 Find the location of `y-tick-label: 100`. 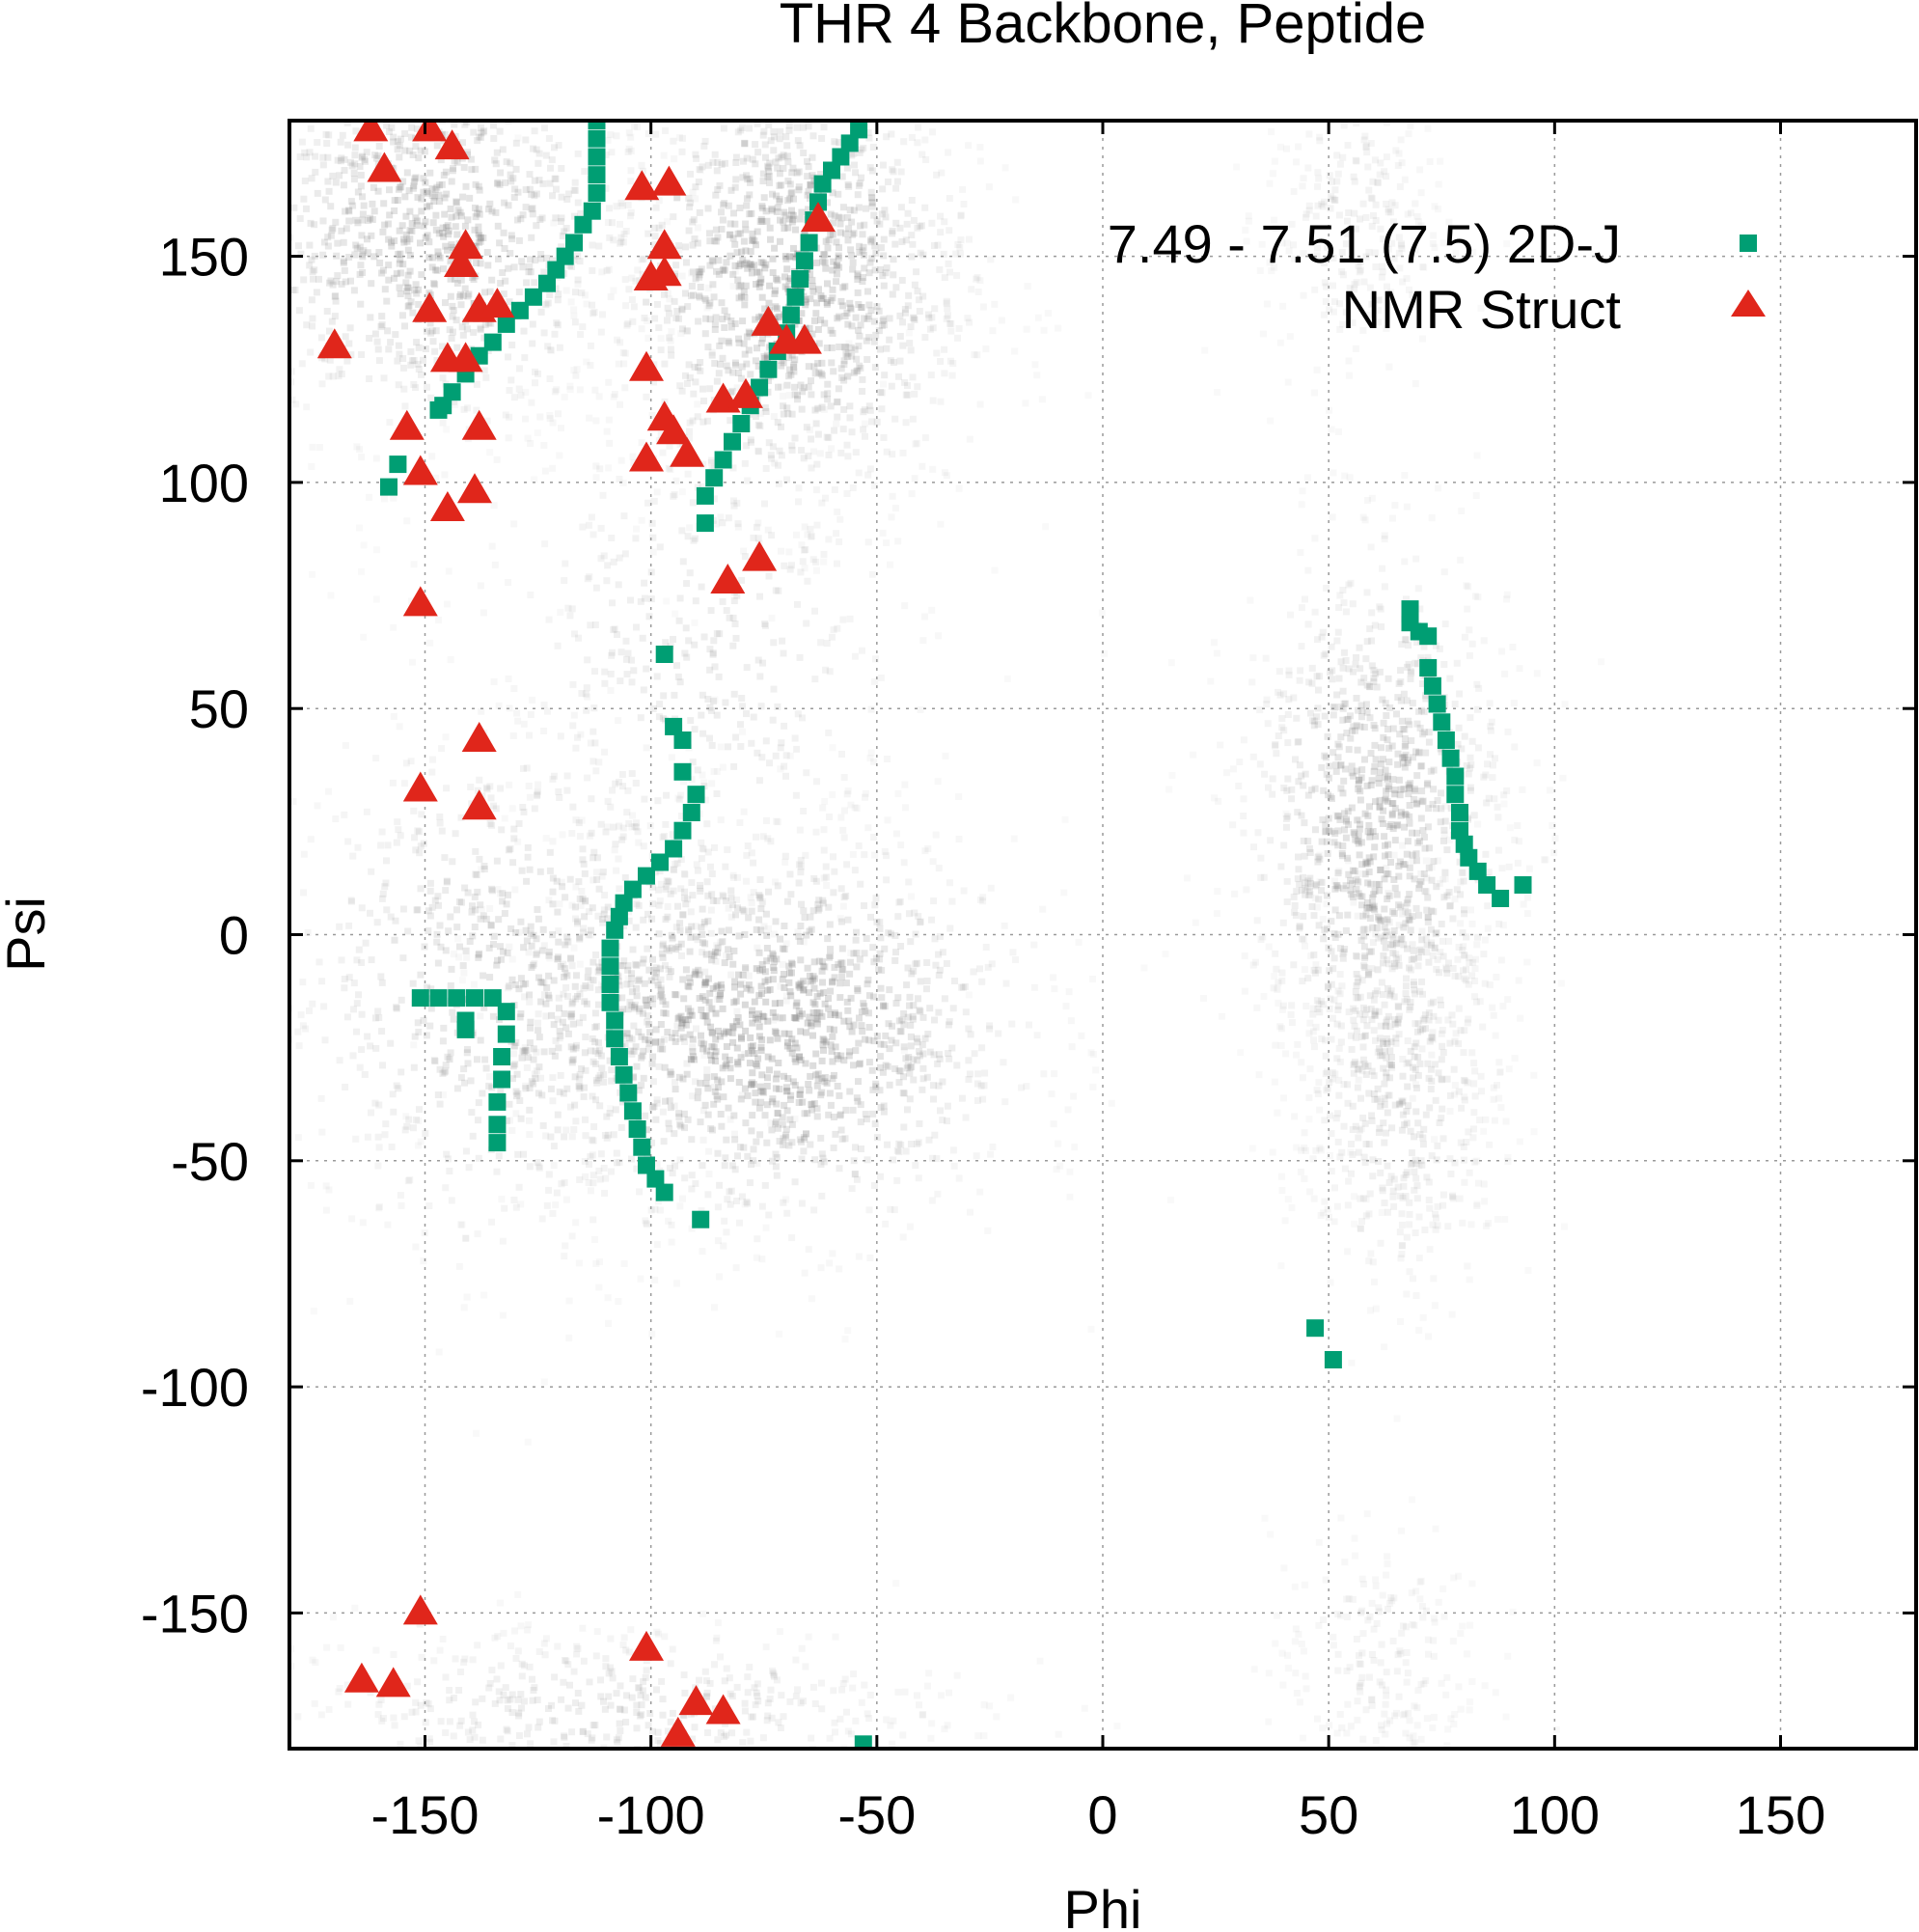

y-tick-label: 100 is located at coordinates (204, 483).